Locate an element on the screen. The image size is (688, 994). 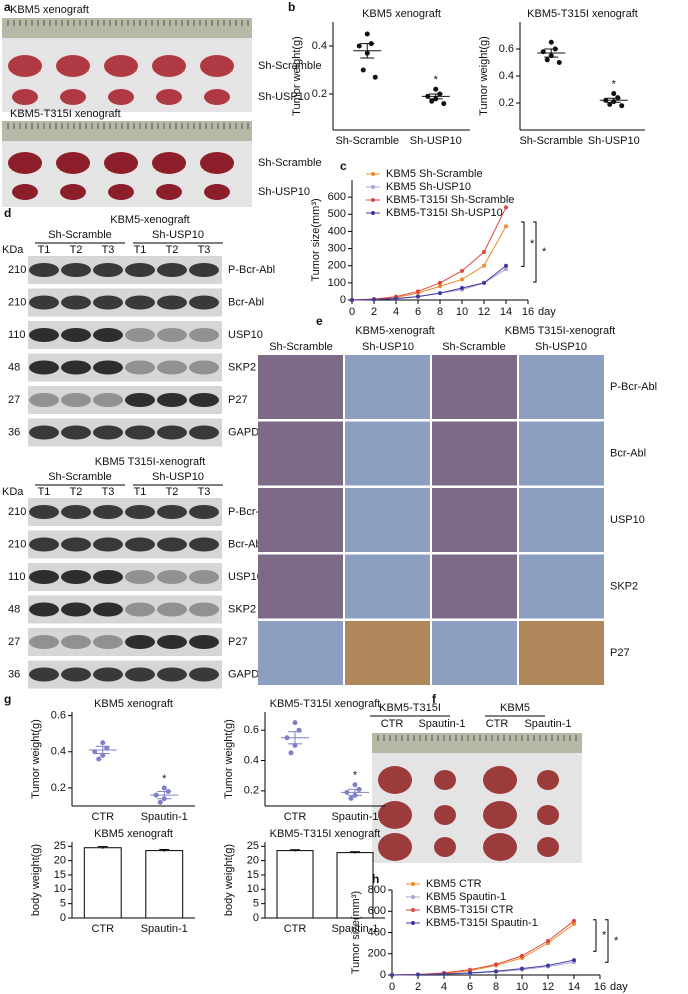
kda-label: 36 is located at coordinates (14, 432).